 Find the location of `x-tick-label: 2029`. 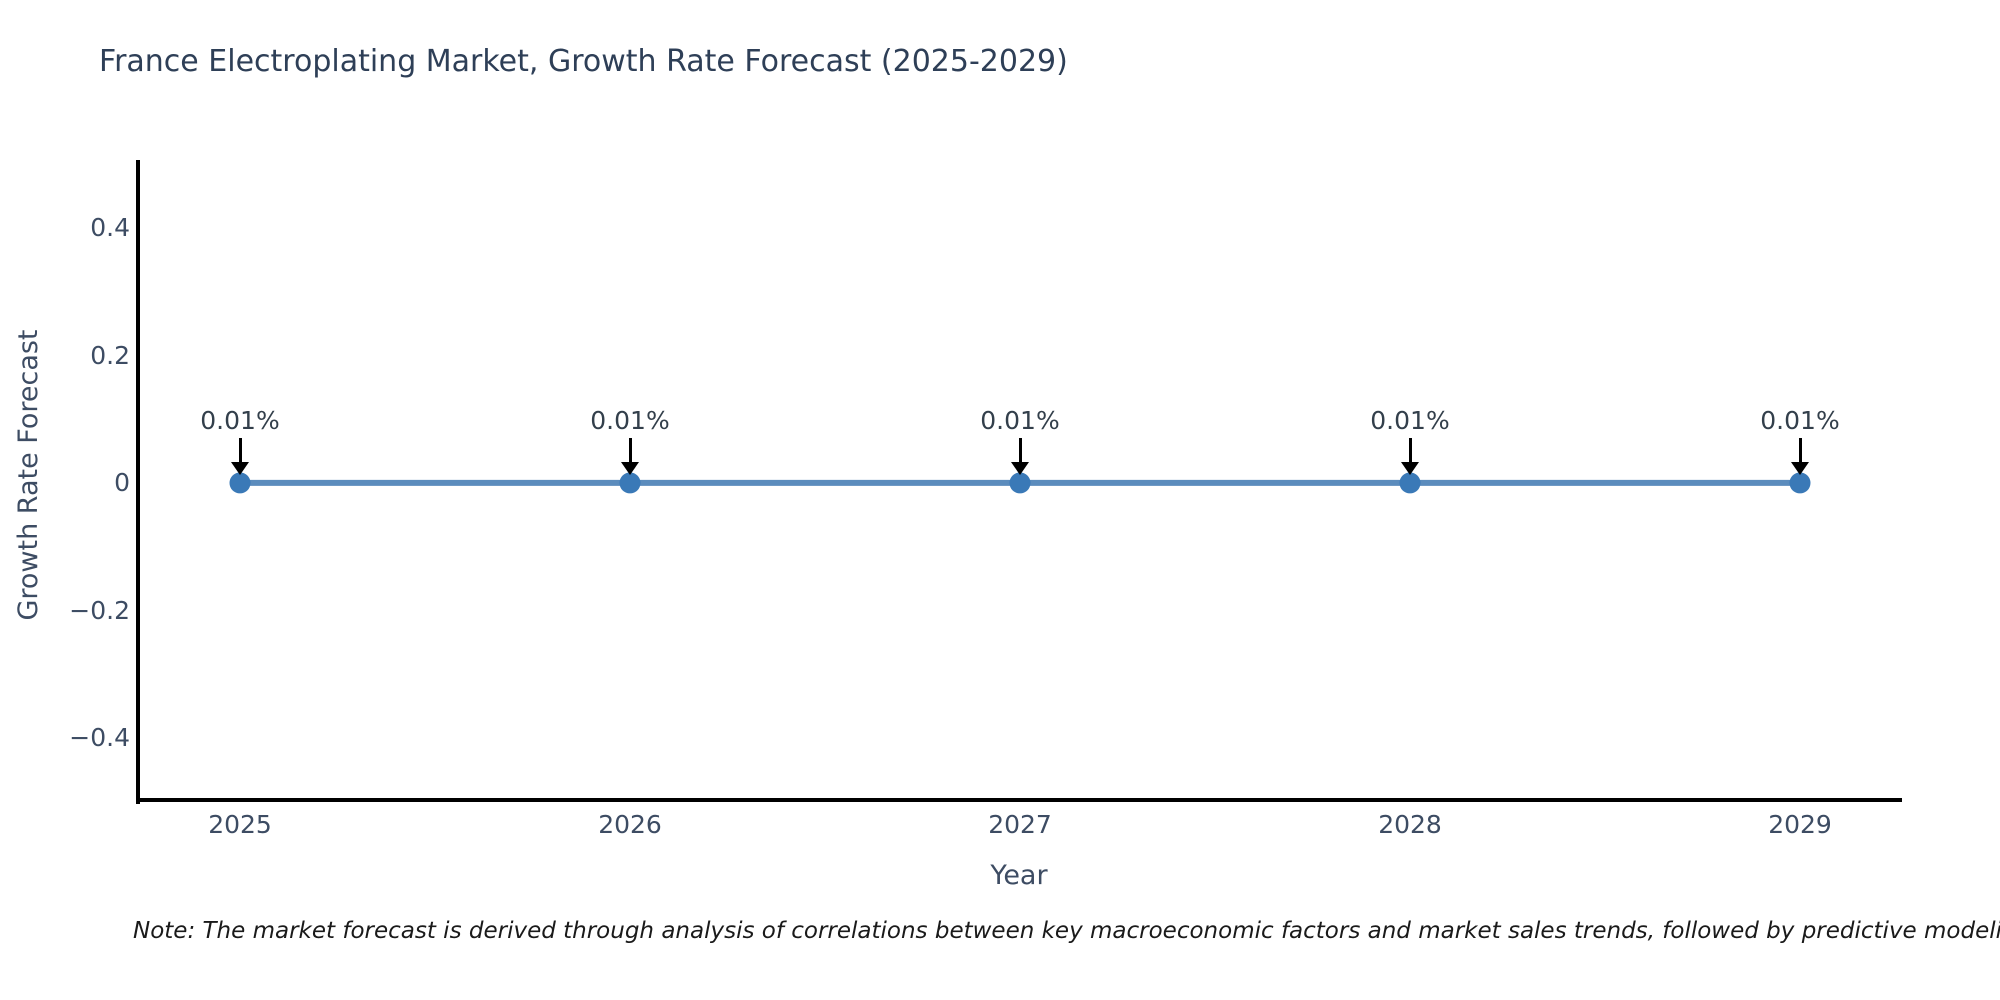

x-tick-label: 2029 is located at coordinates (1800, 824).